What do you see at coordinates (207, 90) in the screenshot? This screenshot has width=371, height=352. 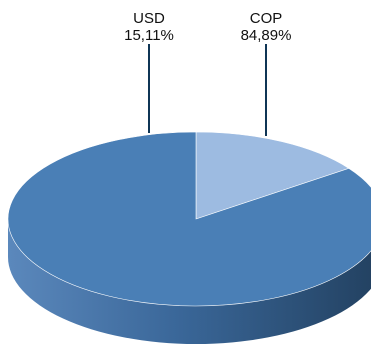 I see `pie-leader-layer` at bounding box center [207, 90].